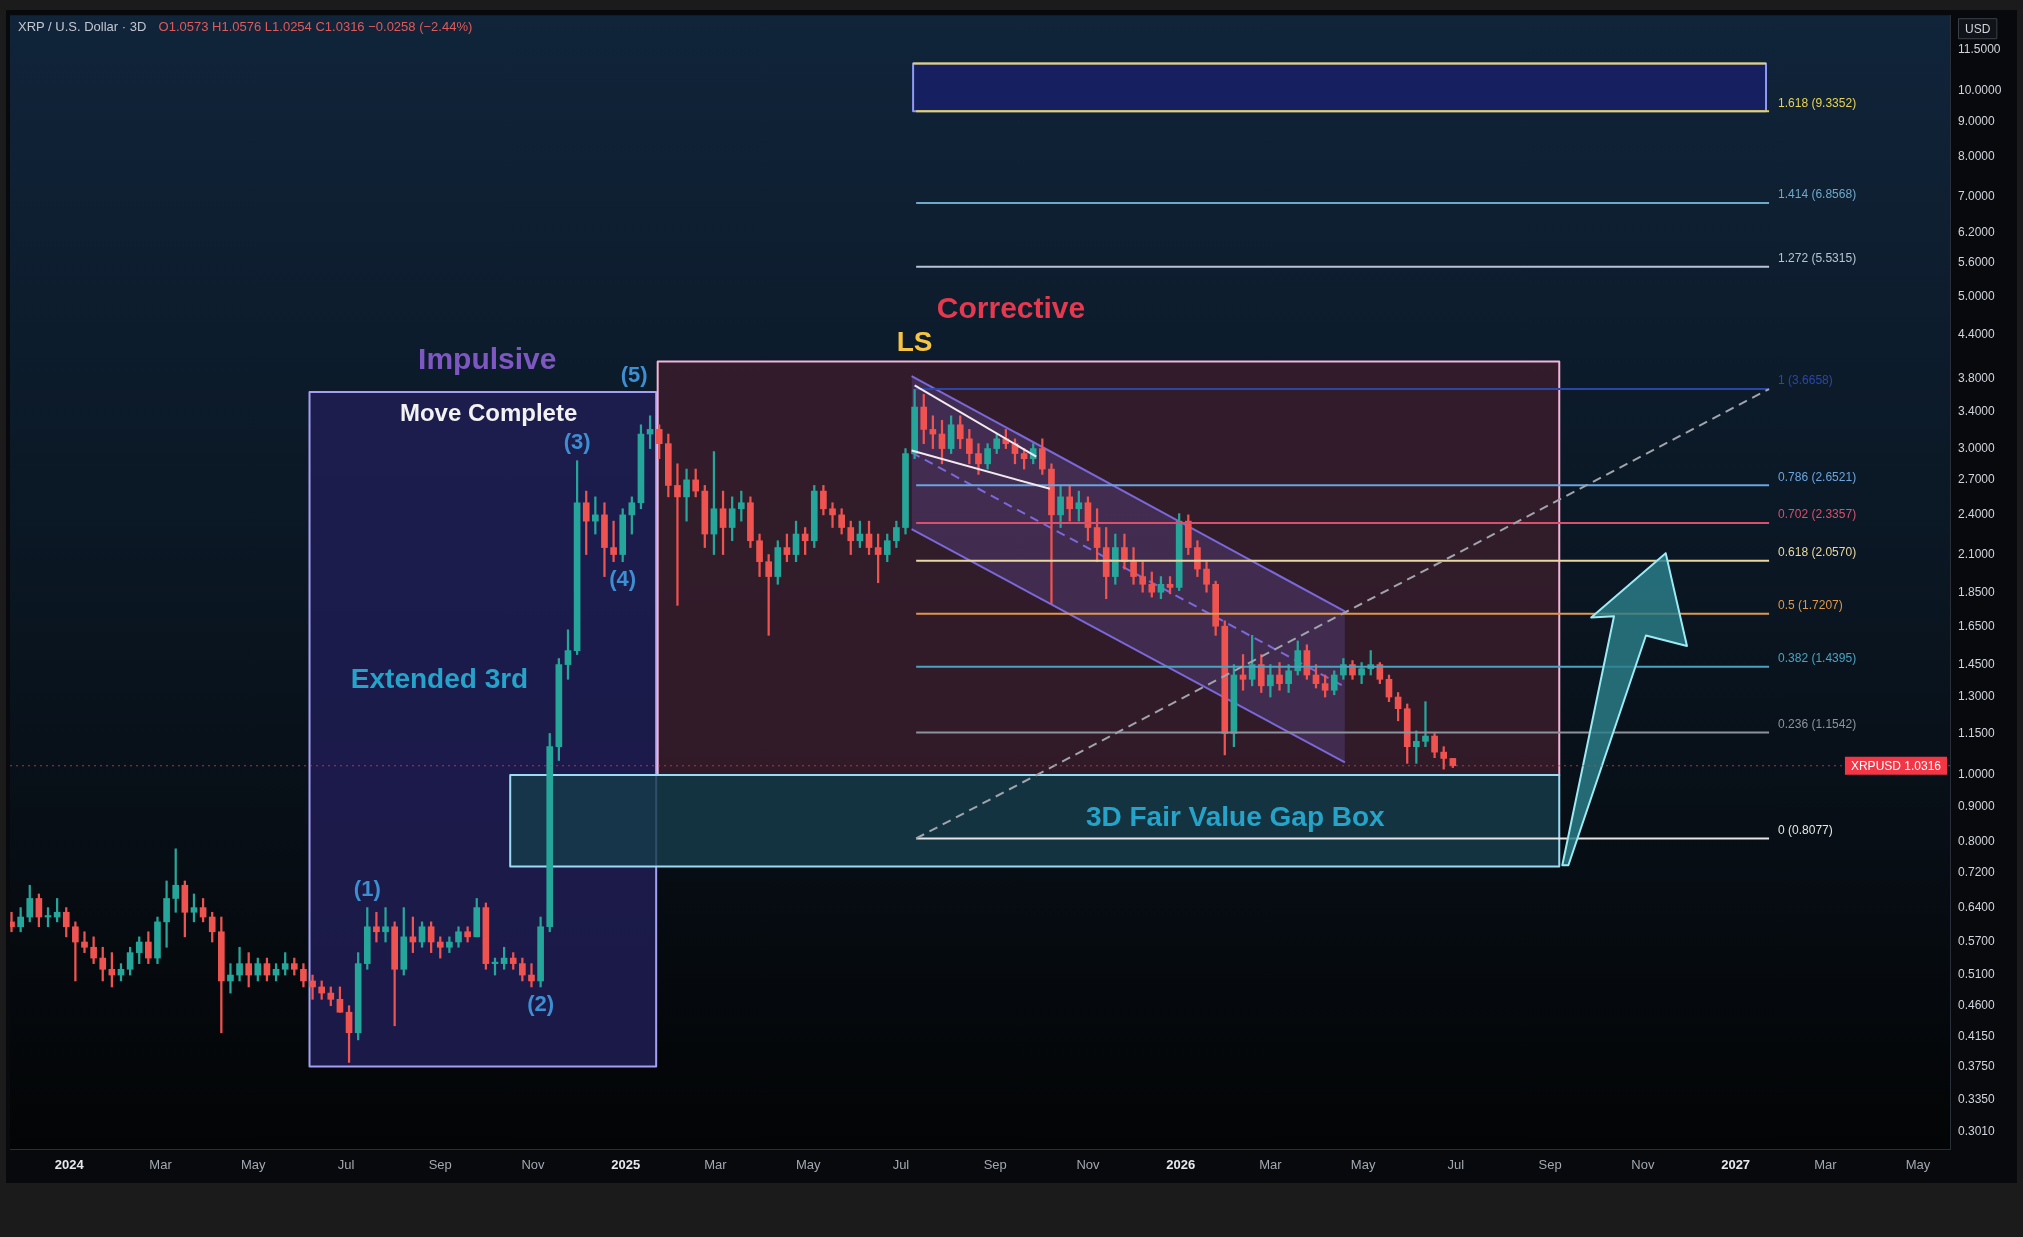 The width and height of the screenshot is (2023, 1237). I want to click on y-tick-label: 4.4000, so click(1977, 334).